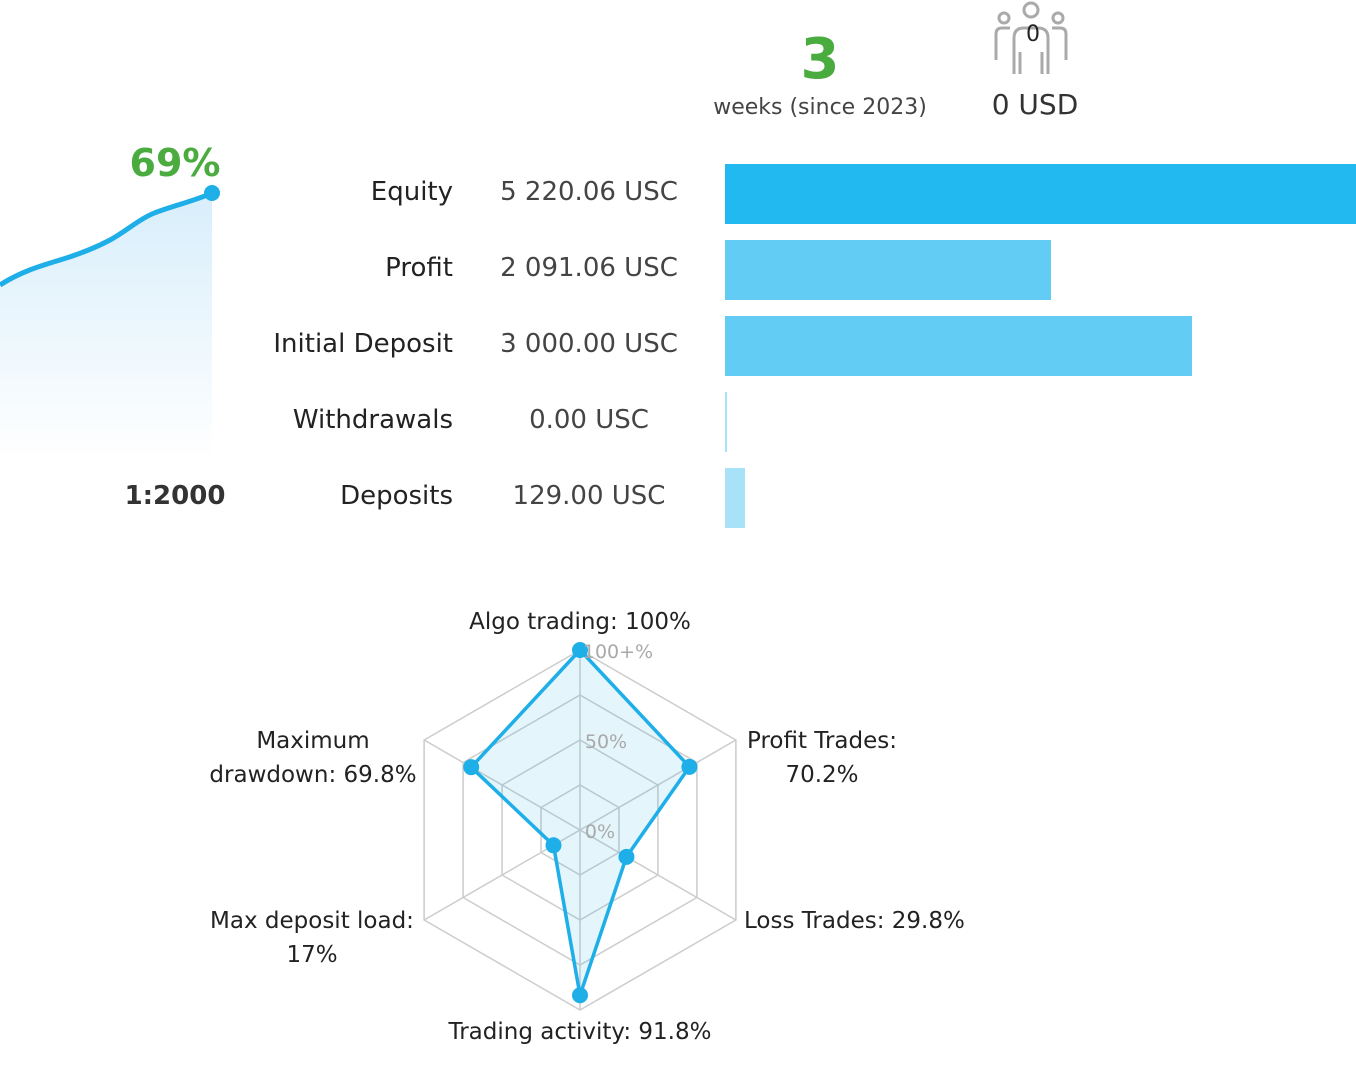 The width and height of the screenshot is (1356, 1066). Describe the element at coordinates (820, 108) in the screenshot. I see `weeks-label: weeks (since 2023)` at that location.